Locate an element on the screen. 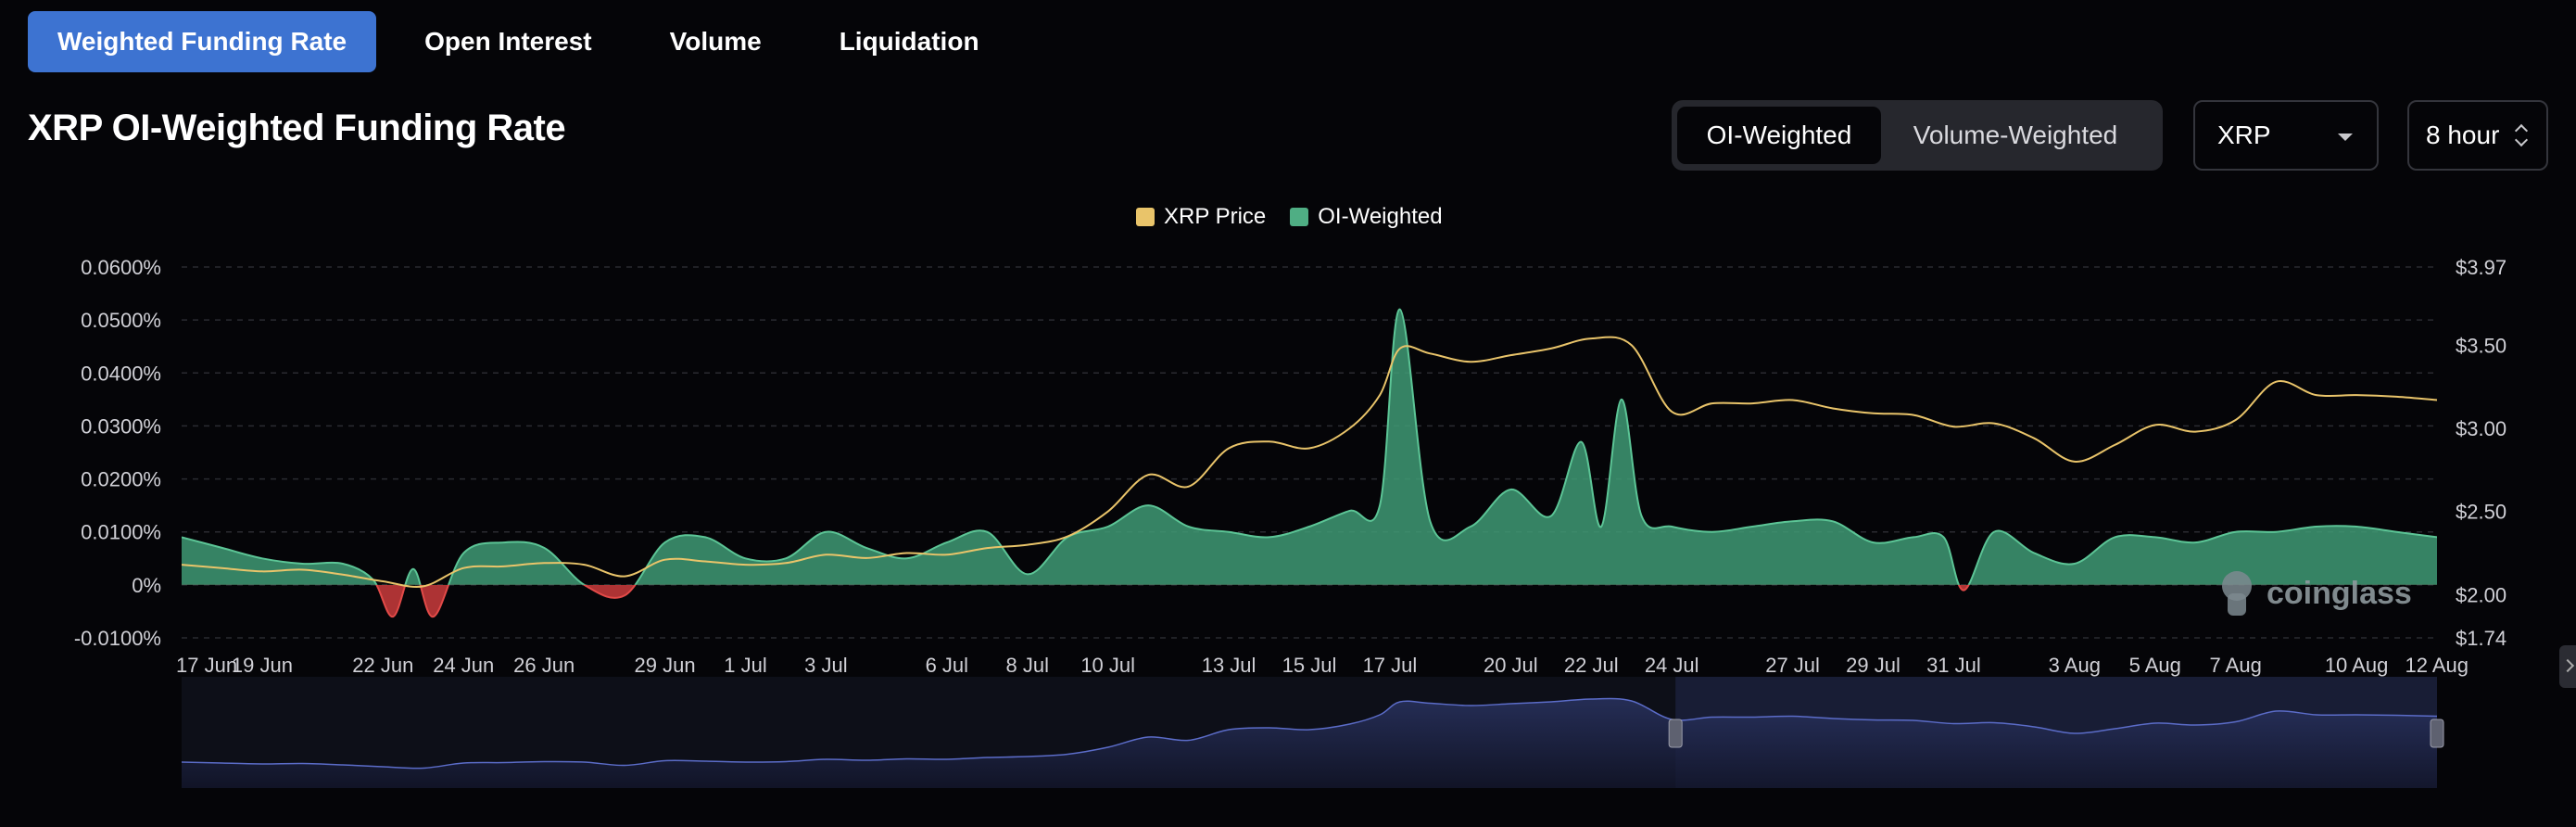 Image resolution: width=2576 pixels, height=827 pixels. x-tick-label: 13 Jul is located at coordinates (1229, 665).